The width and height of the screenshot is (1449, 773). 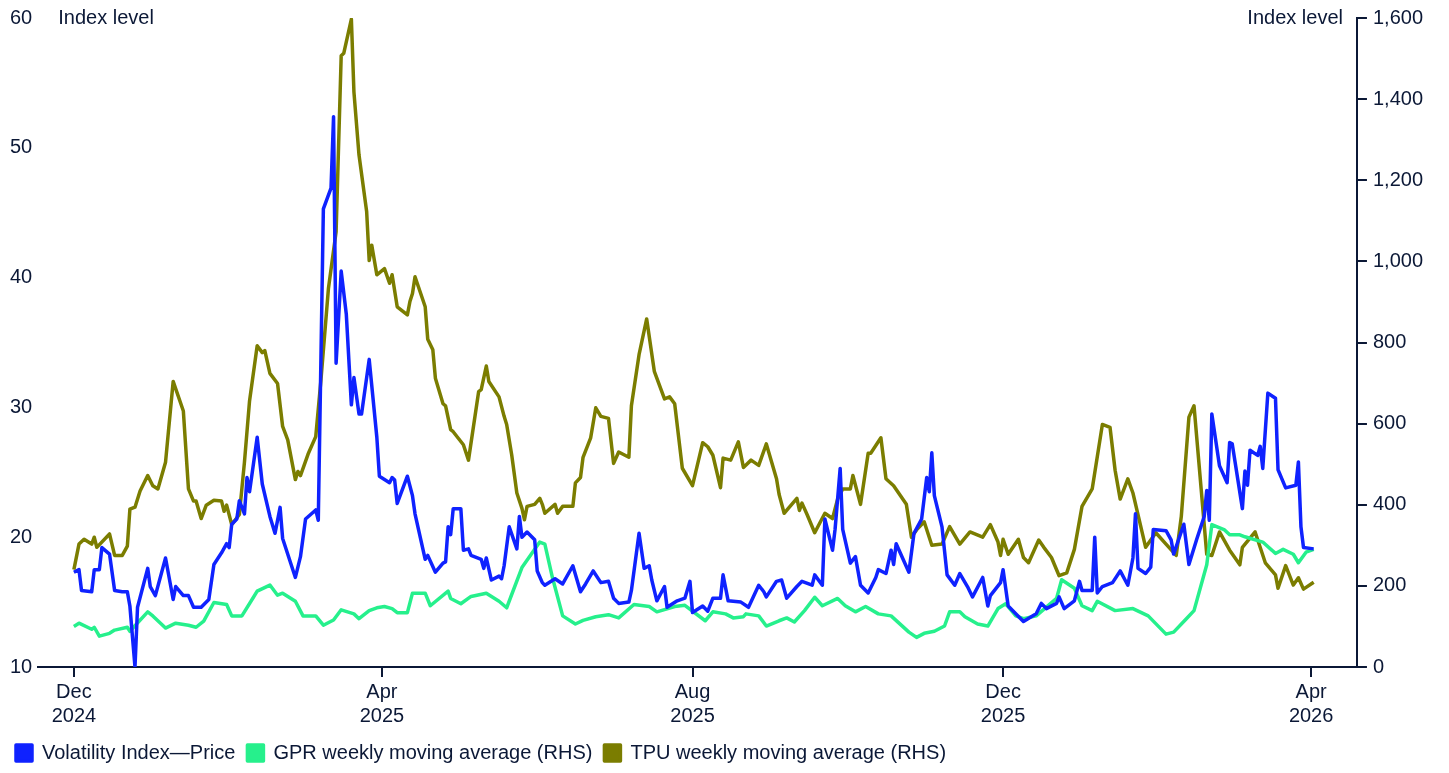 What do you see at coordinates (139, 751) in the screenshot?
I see `legend-label: Volatility Index—Price` at bounding box center [139, 751].